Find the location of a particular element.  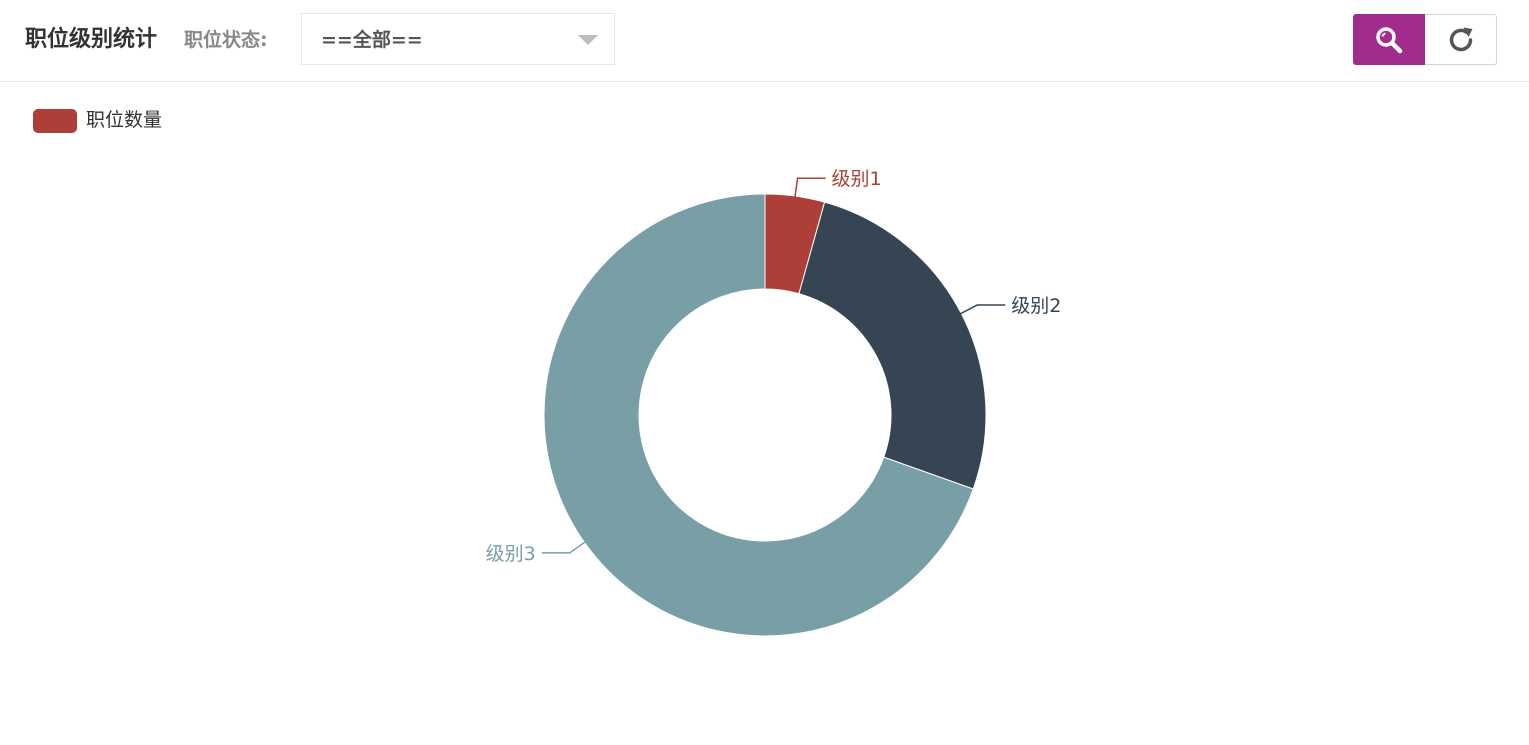

slice-1-label: 级别1 is located at coordinates (857, 179).